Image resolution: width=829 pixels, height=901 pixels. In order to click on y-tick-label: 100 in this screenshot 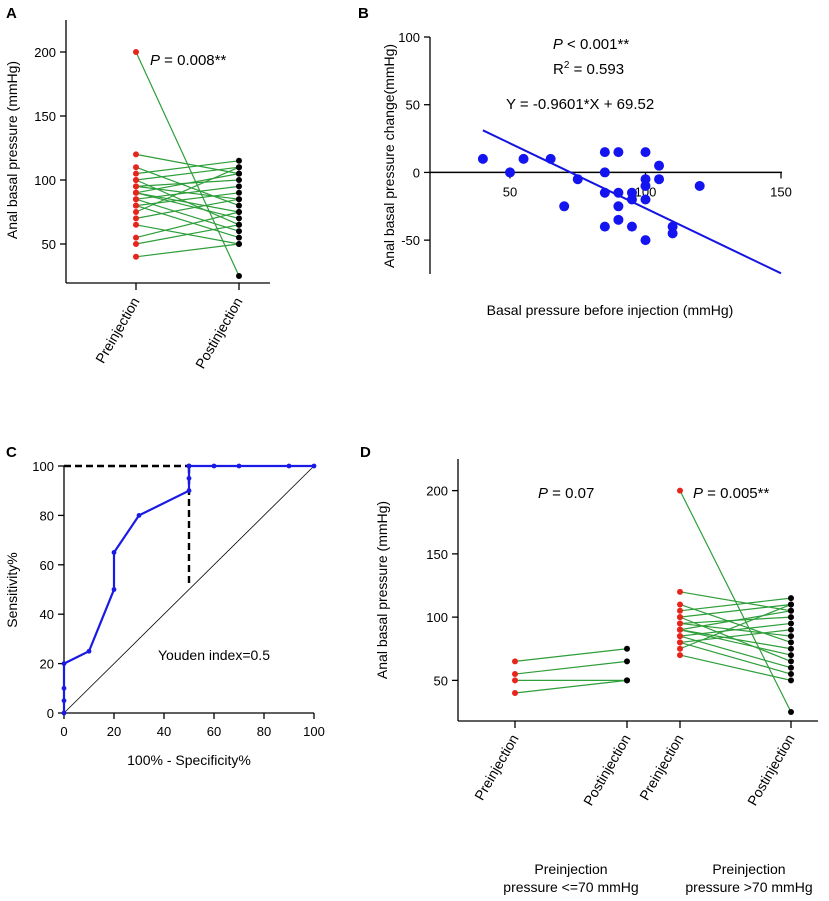, I will do `click(437, 617)`.